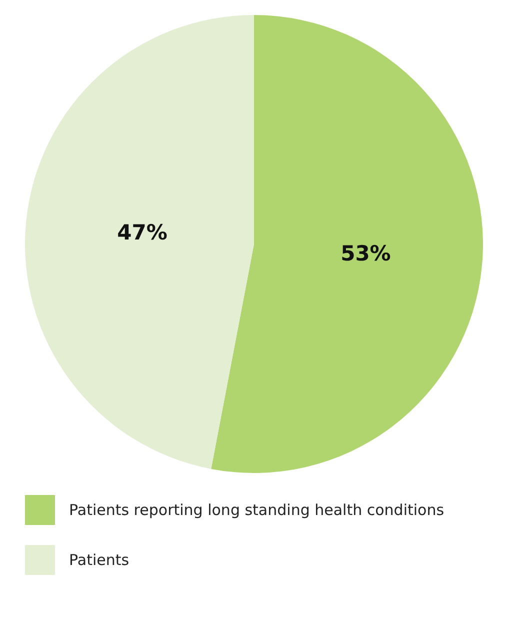  What do you see at coordinates (142, 232) in the screenshot?
I see `data-label: 47%` at bounding box center [142, 232].